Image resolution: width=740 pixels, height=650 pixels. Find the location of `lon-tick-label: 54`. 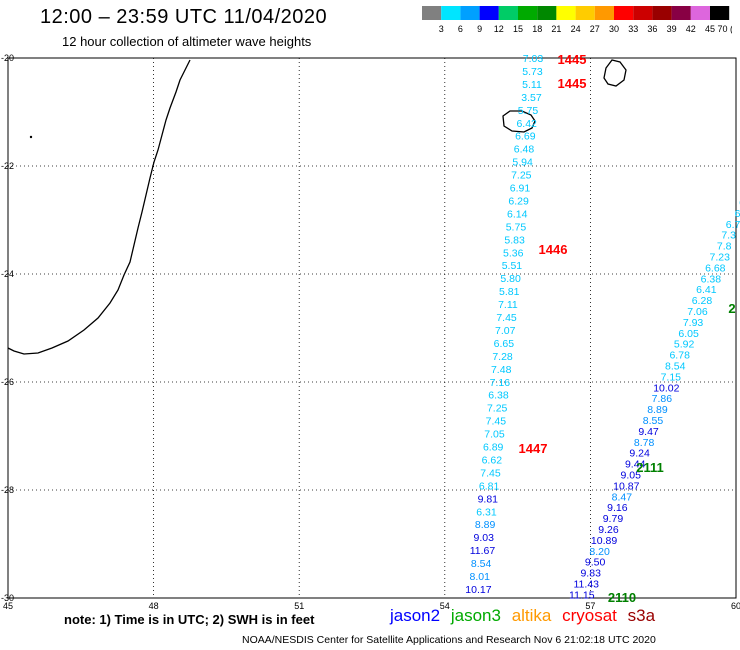

lon-tick-label: 54 is located at coordinates (445, 606).